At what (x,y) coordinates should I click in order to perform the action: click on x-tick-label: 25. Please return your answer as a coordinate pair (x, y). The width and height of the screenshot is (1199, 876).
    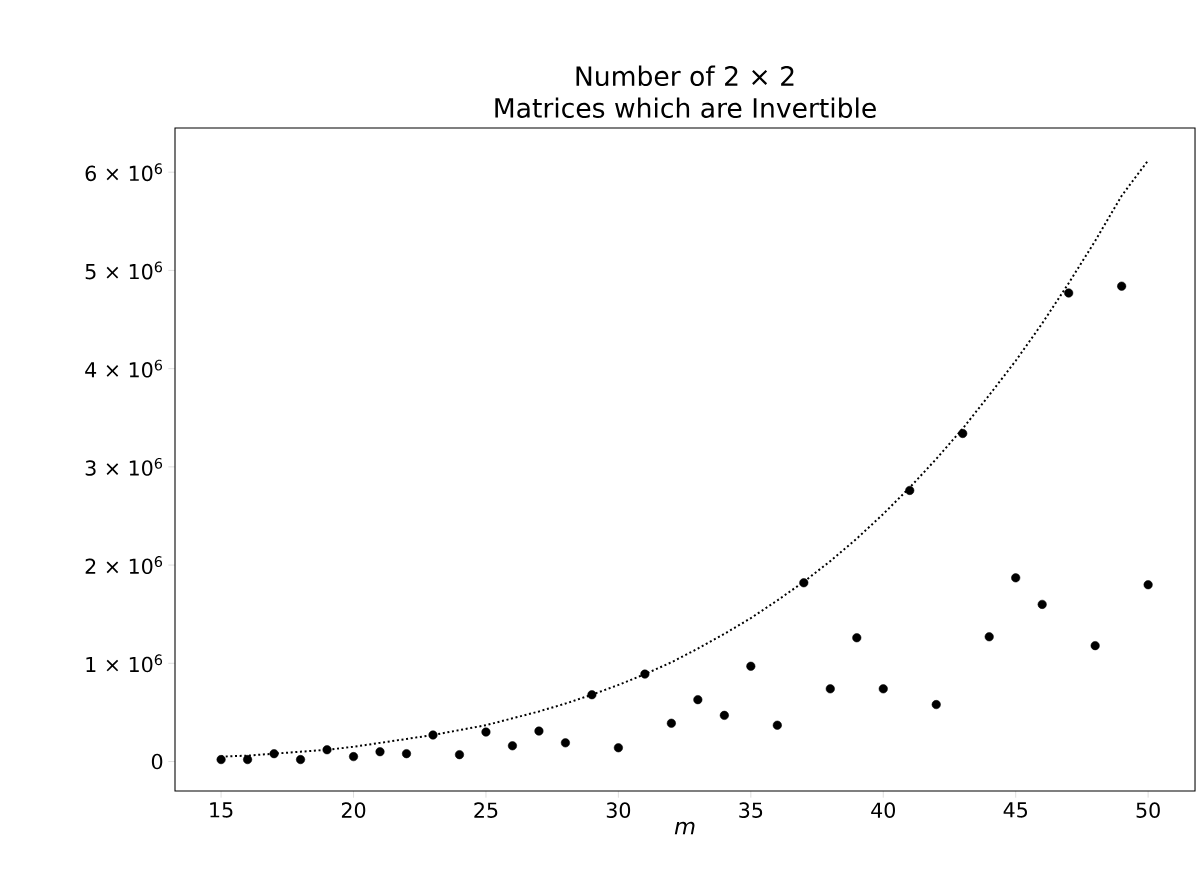
    Looking at the image, I should click on (486, 810).